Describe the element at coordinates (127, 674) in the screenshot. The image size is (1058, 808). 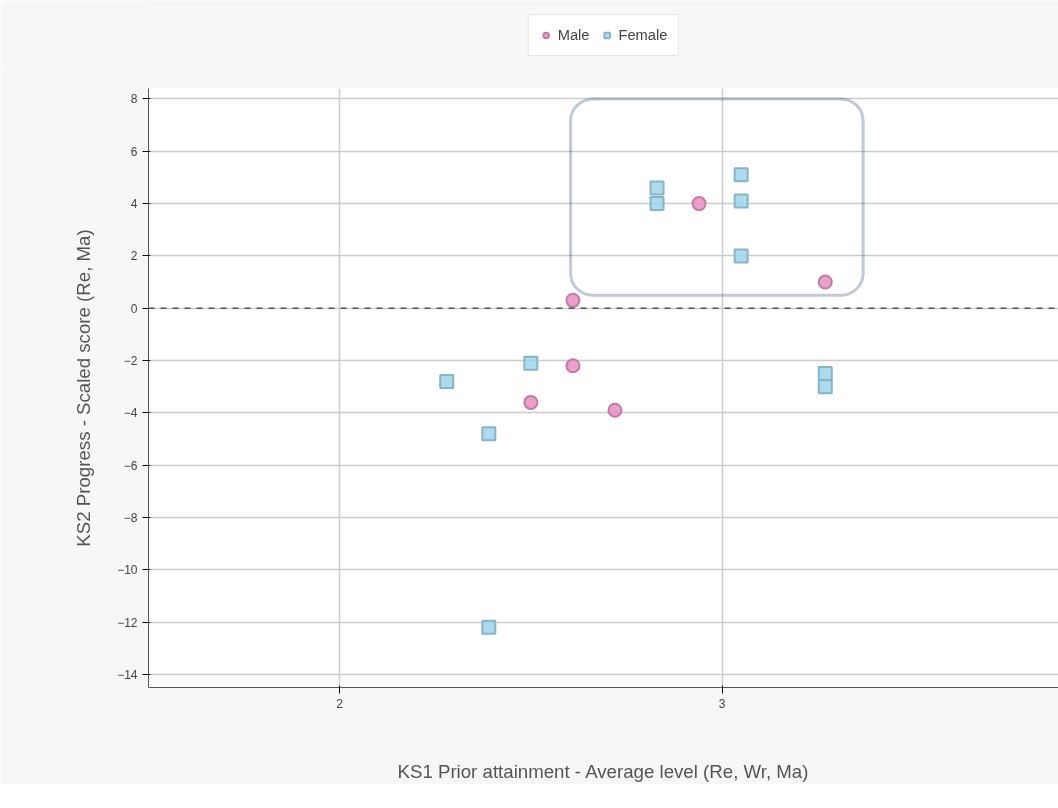
I see `y-tick-label: −14` at that location.